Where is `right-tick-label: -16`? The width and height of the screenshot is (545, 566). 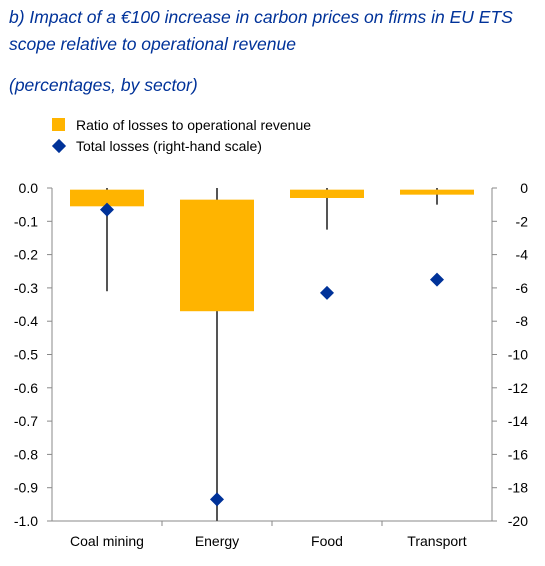 right-tick-label: -16 is located at coordinates (518, 454).